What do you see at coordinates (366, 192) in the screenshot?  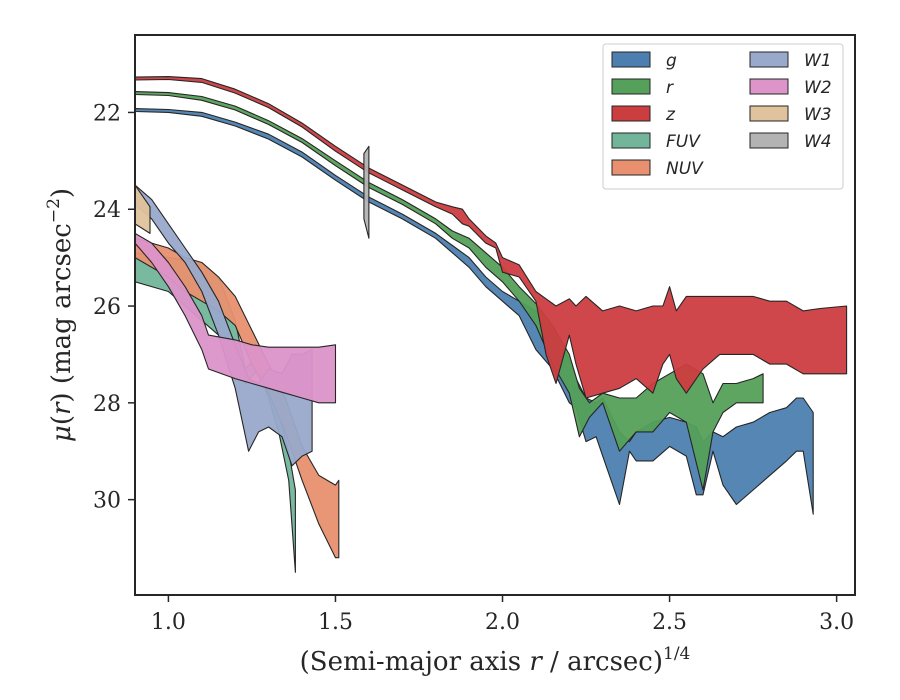 I see `band-w4` at bounding box center [366, 192].